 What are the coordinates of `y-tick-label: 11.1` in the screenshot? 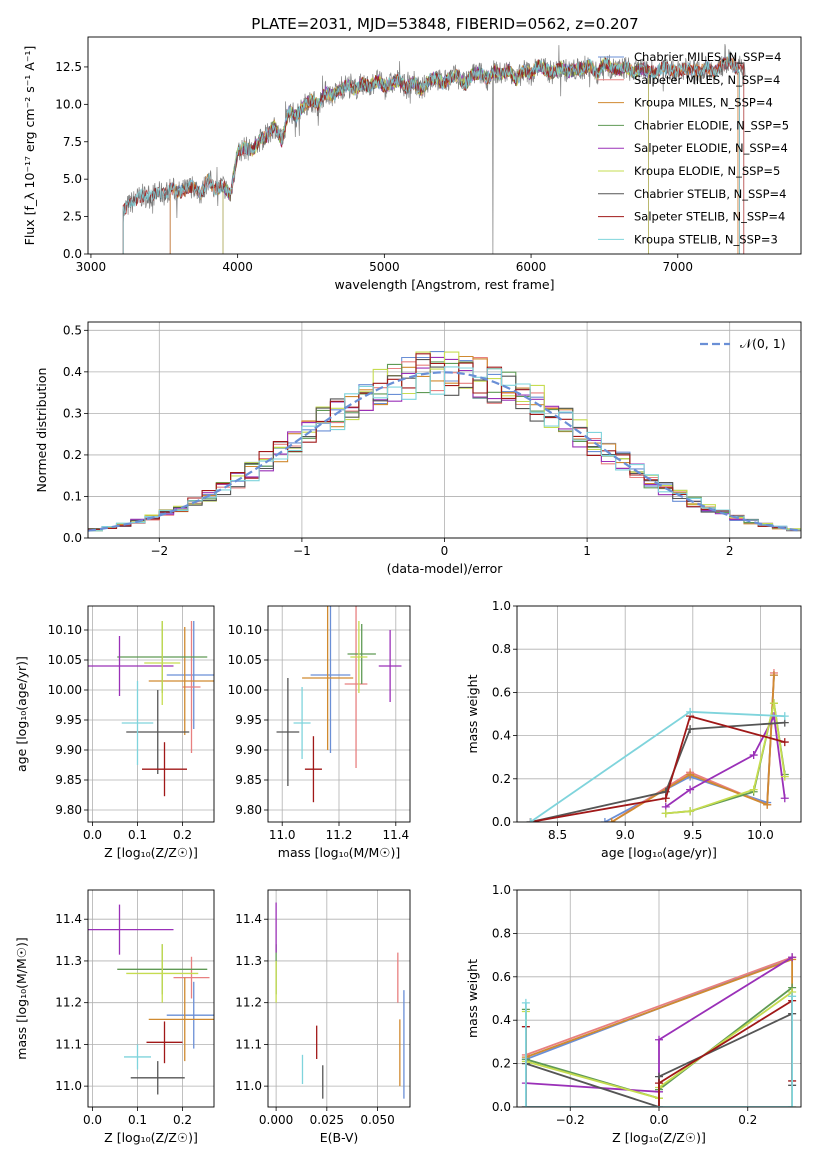 It's located at (248, 1044).